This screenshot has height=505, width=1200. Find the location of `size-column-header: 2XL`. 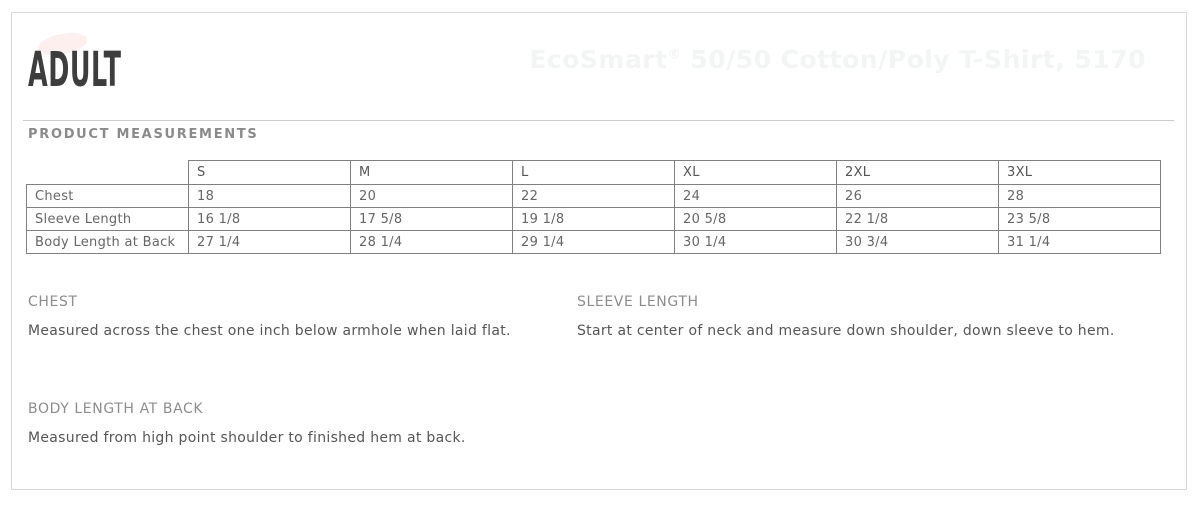

size-column-header: 2XL is located at coordinates (917, 172).